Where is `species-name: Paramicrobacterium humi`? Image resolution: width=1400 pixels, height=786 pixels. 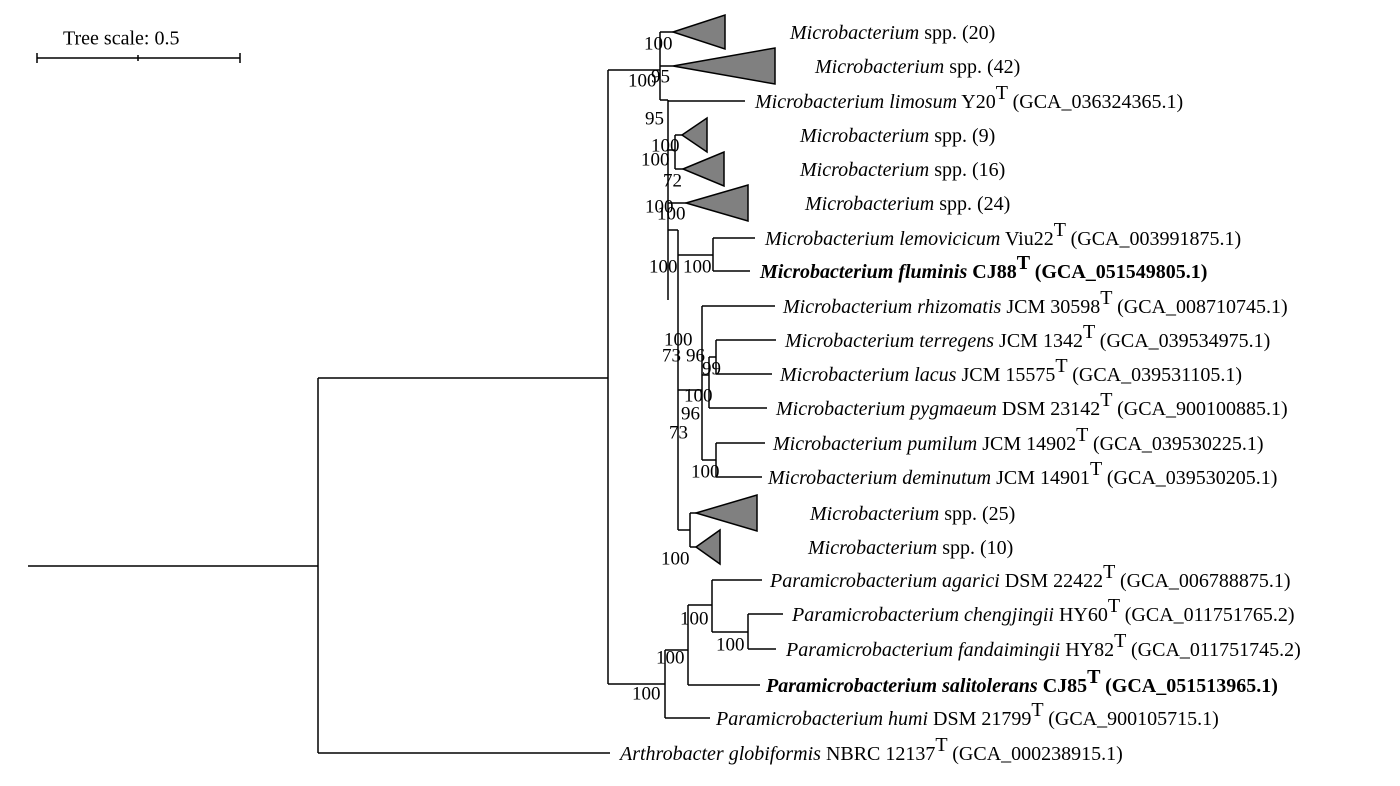
species-name: Paramicrobacterium humi is located at coordinates (821, 719).